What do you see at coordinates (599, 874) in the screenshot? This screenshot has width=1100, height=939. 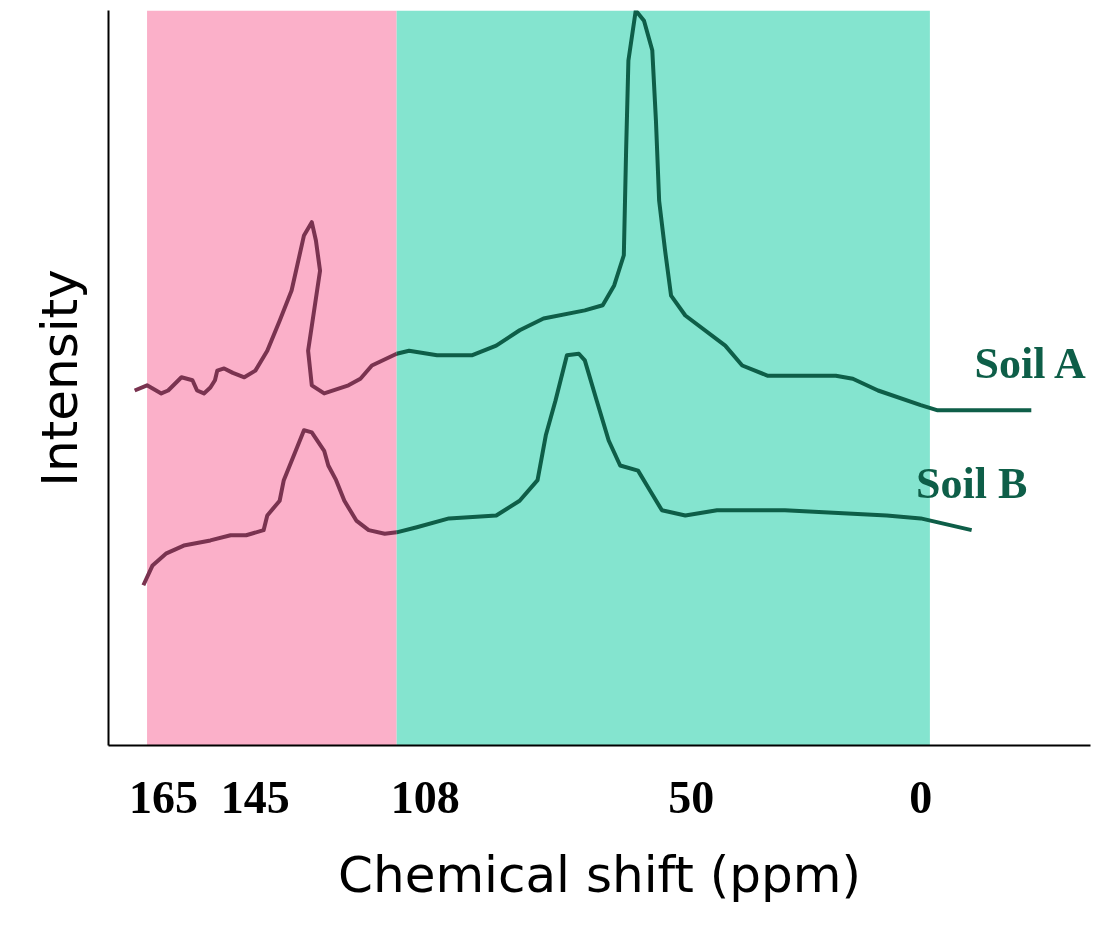 I see `x-axis-title: Chemical shift (ppm)` at bounding box center [599, 874].